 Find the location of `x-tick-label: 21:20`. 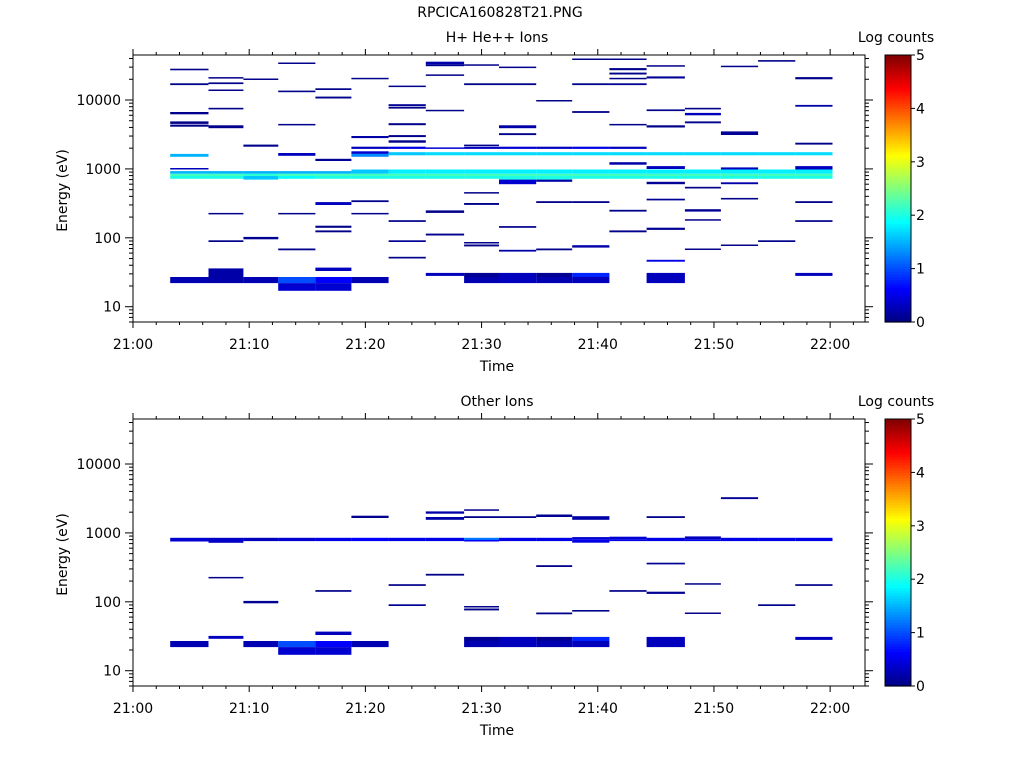

x-tick-label: 21:20 is located at coordinates (365, 709).